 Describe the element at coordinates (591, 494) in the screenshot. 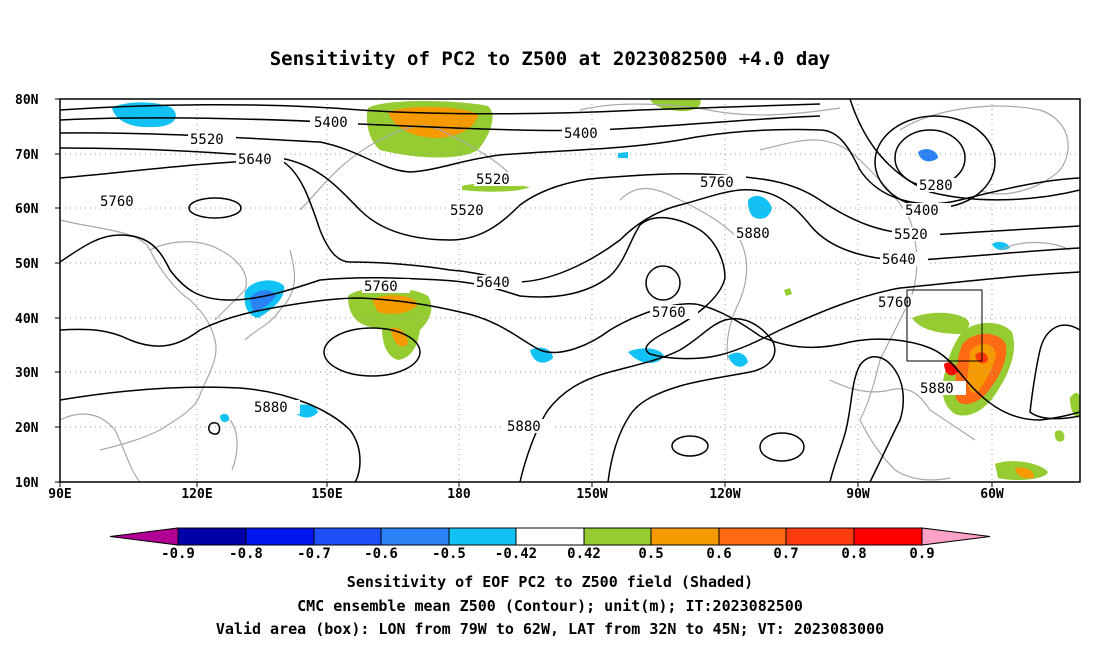

I see `lon-label: 150W` at that location.